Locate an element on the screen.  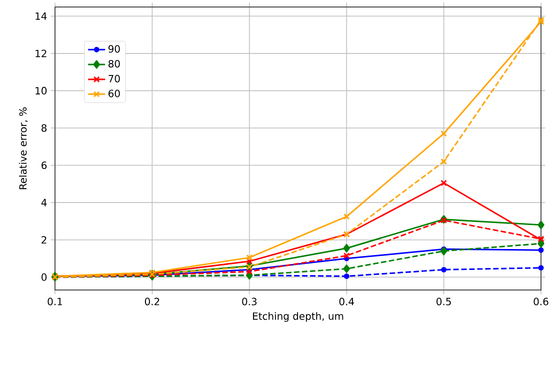
y-tick-label: 4 is located at coordinates (44, 202).